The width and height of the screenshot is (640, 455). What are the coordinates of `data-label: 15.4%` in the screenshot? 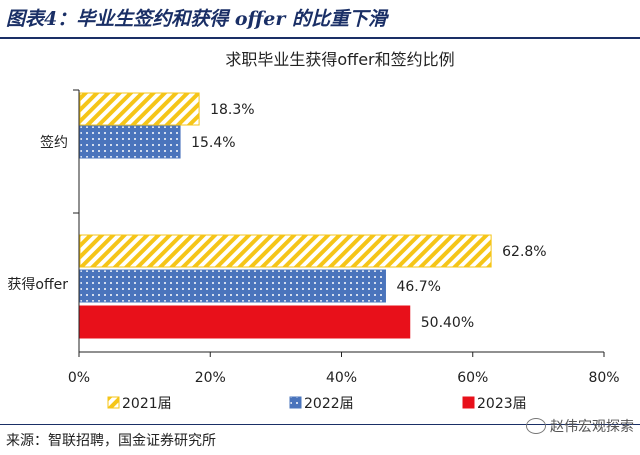 It's located at (213, 143).